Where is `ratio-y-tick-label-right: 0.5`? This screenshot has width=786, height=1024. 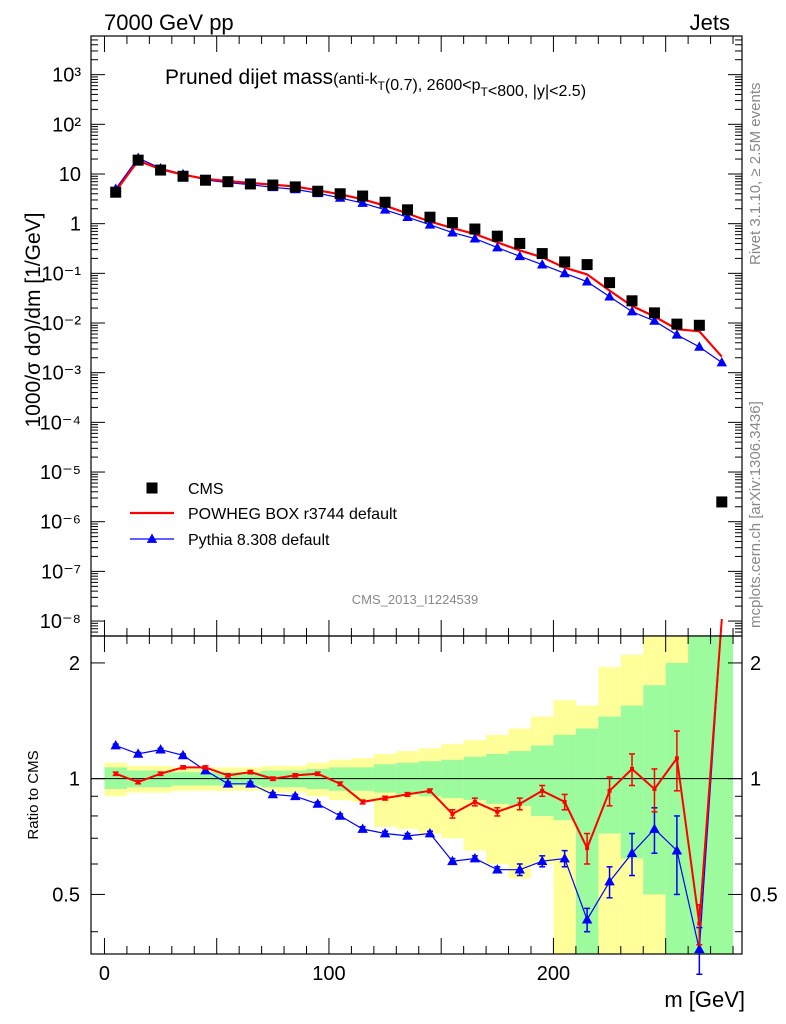 ratio-y-tick-label-right: 0.5 is located at coordinates (764, 895).